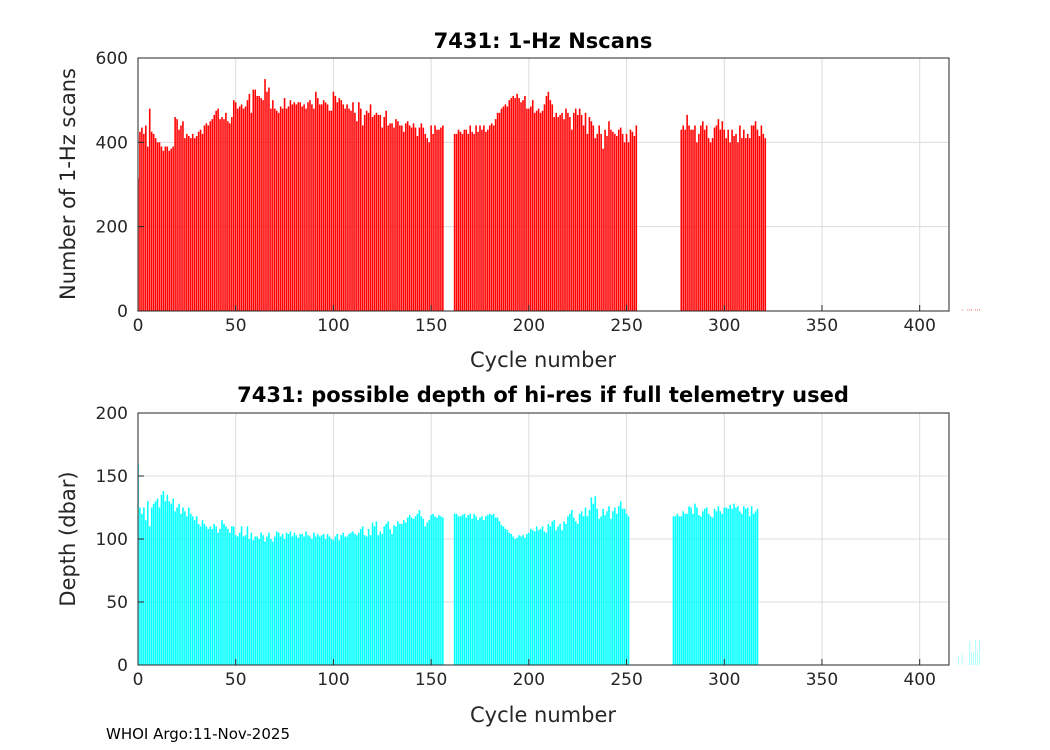 This screenshot has width=1050, height=750. I want to click on depth-y-tick-label: 0, so click(122, 666).